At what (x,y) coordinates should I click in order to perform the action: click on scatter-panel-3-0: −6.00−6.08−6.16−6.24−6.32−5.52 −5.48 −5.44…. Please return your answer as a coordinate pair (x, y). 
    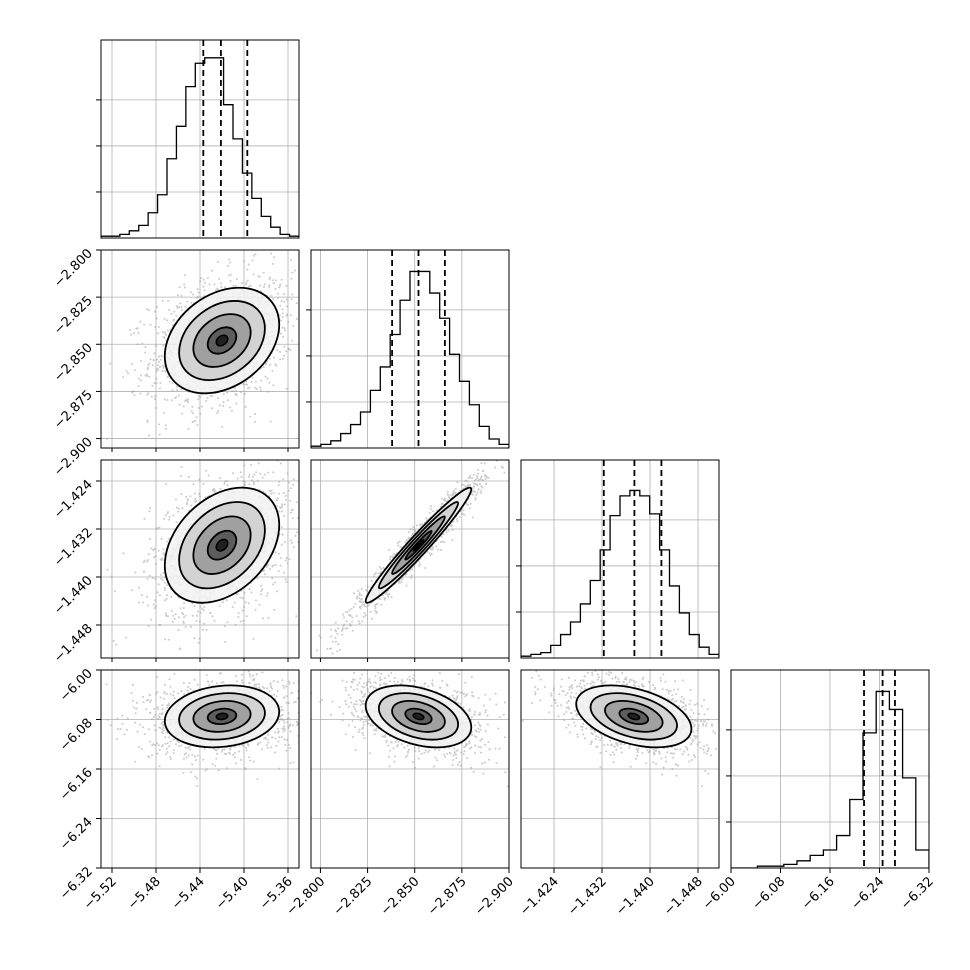
    Looking at the image, I should click on (178, 789).